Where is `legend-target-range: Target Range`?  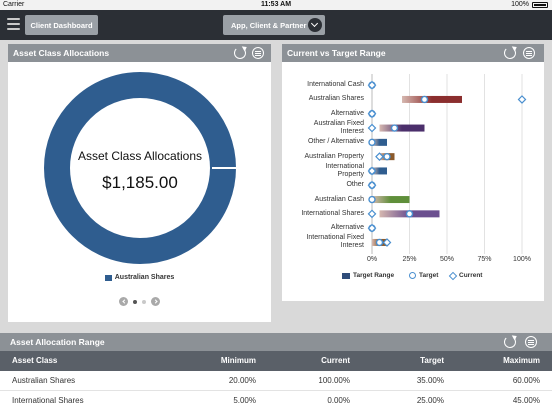
legend-target-range: Target Range is located at coordinates (368, 275).